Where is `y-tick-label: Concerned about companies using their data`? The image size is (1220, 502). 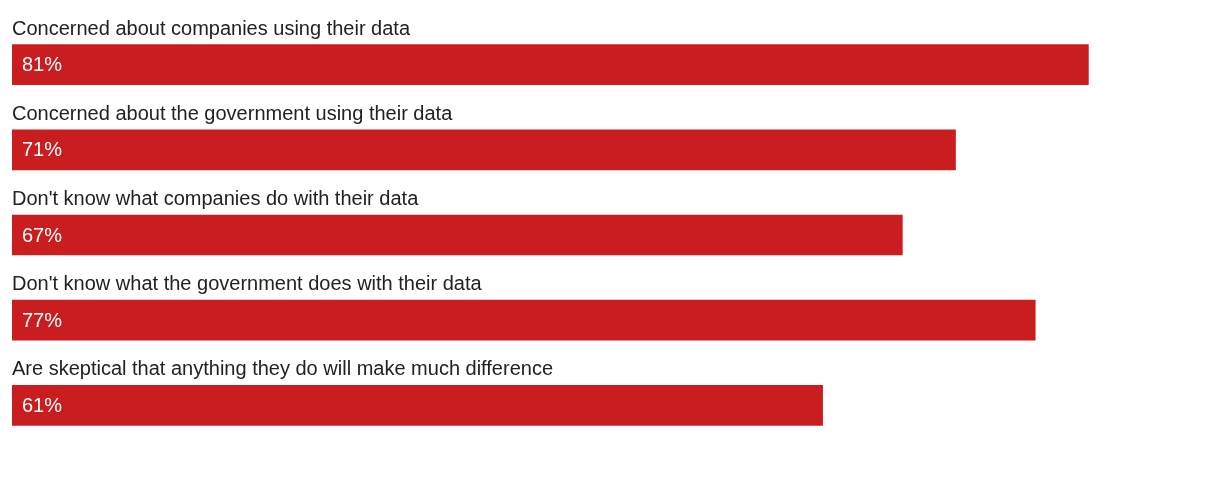
y-tick-label: Concerned about companies using their data is located at coordinates (211, 27).